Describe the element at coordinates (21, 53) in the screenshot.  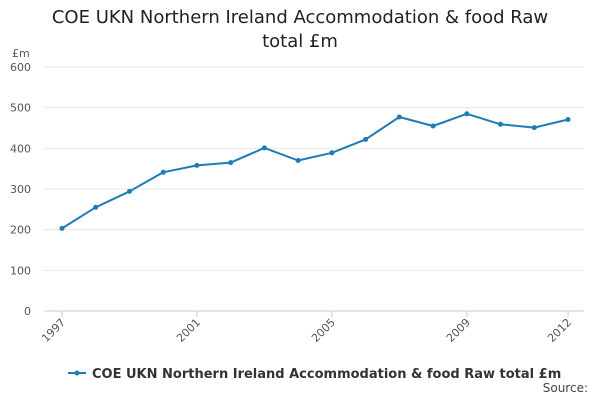
I see `y-axis-unit-label: £m` at that location.